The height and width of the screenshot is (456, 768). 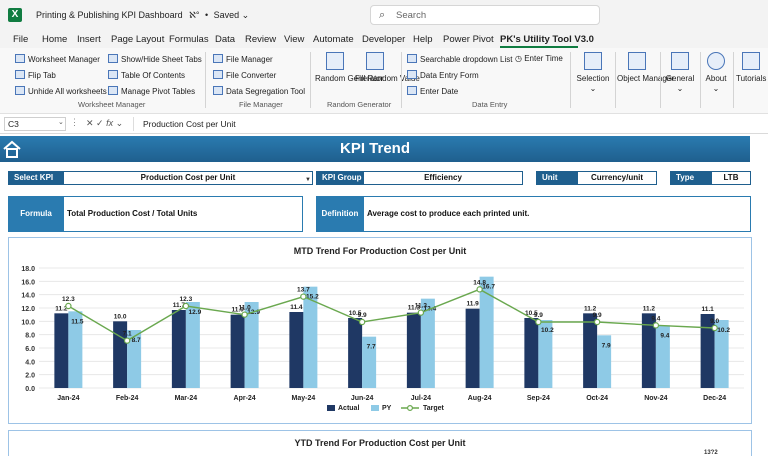 I want to click on excel-icon: X, so click(x=15, y=15).